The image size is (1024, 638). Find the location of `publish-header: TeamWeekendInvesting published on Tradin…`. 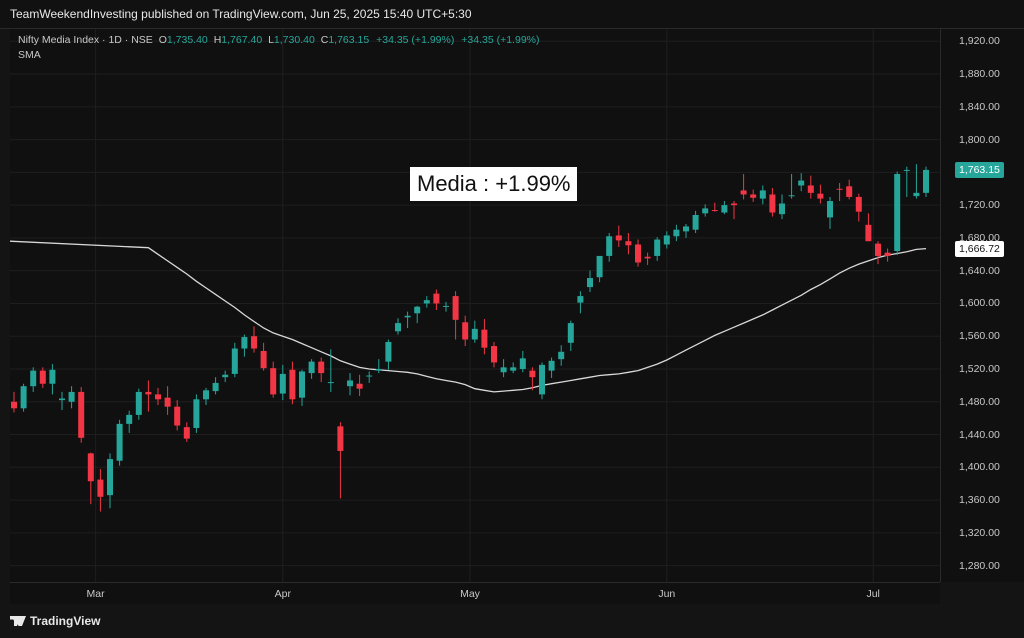

publish-header: TeamWeekendInvesting published on Tradin… is located at coordinates (512, 14).